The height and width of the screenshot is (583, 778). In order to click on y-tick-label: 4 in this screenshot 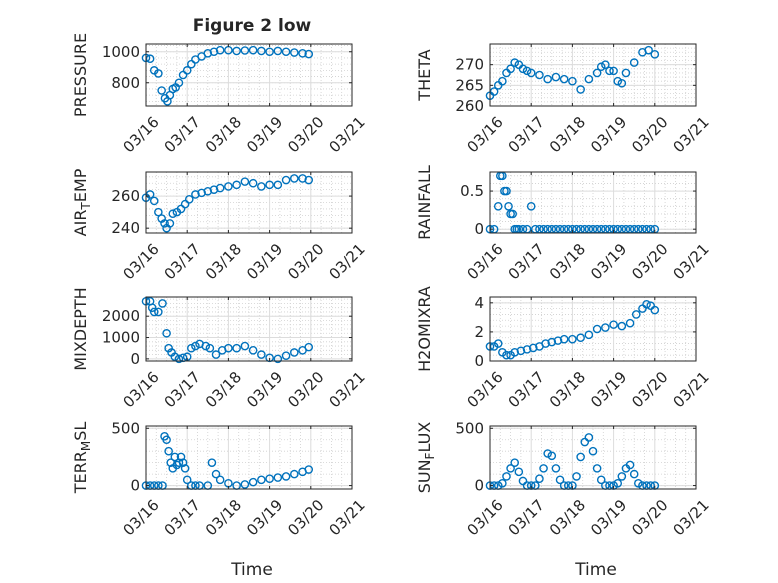, I will do `click(479, 303)`.